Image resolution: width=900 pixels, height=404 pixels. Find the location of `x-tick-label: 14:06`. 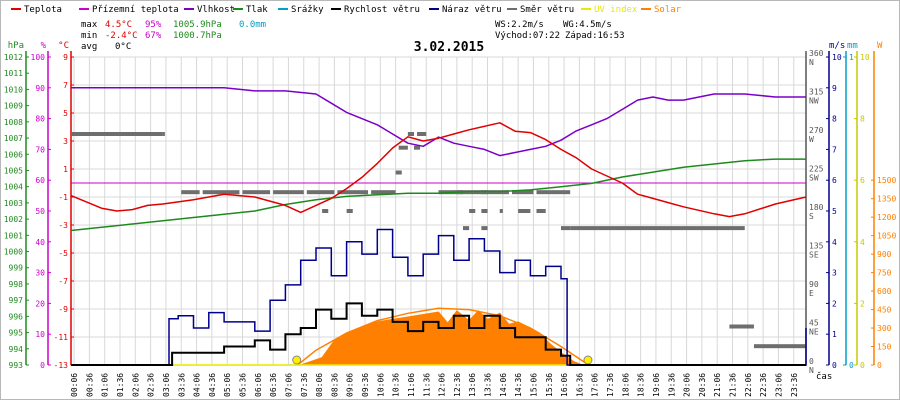

x-tick-label: 14:06 is located at coordinates (503, 385).